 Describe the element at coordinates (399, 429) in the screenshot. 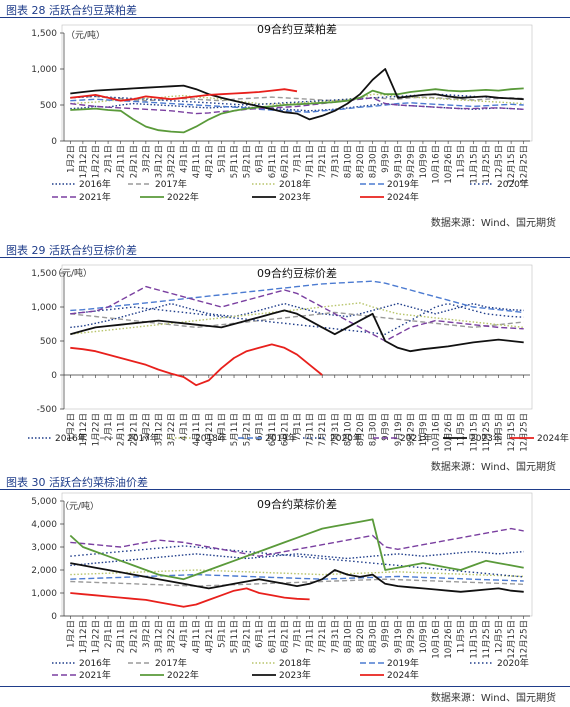

I see `x-tick-label: 9月19日` at that location.